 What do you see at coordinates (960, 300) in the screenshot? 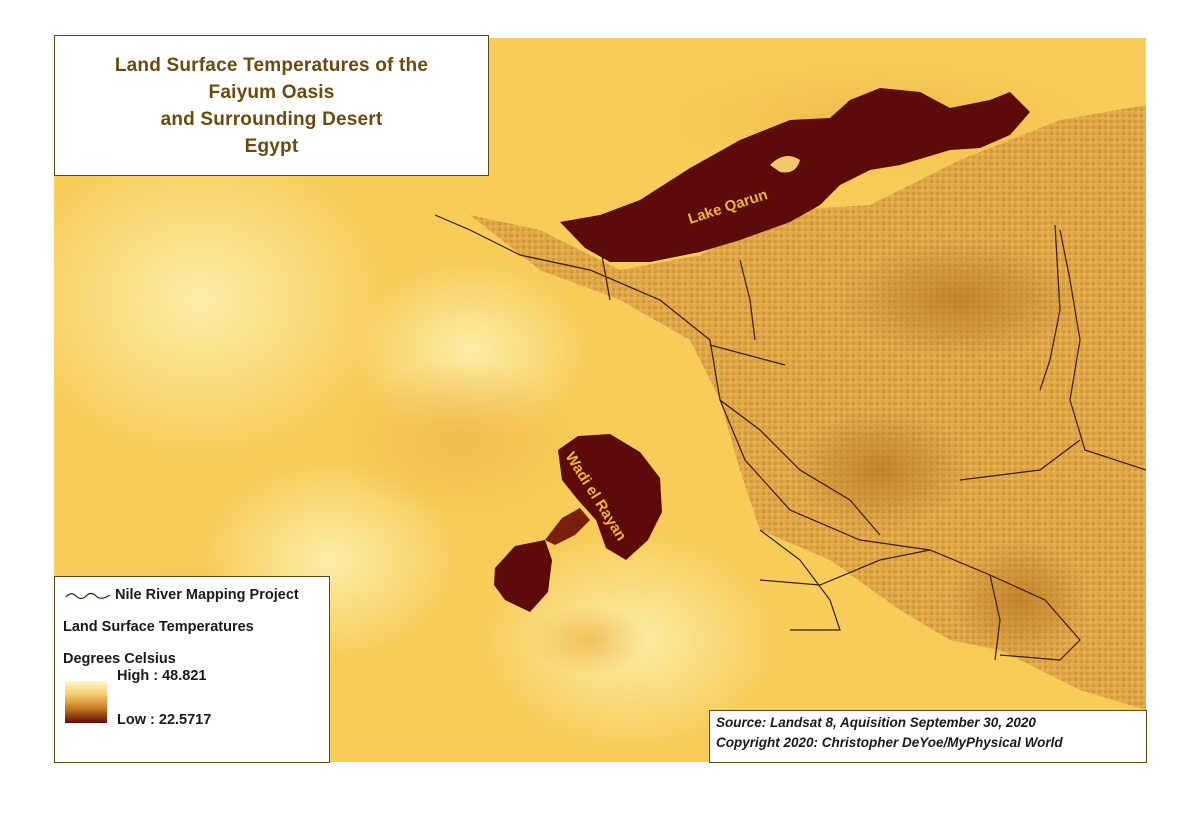
I see `oasis-cool-zone-north` at bounding box center [960, 300].